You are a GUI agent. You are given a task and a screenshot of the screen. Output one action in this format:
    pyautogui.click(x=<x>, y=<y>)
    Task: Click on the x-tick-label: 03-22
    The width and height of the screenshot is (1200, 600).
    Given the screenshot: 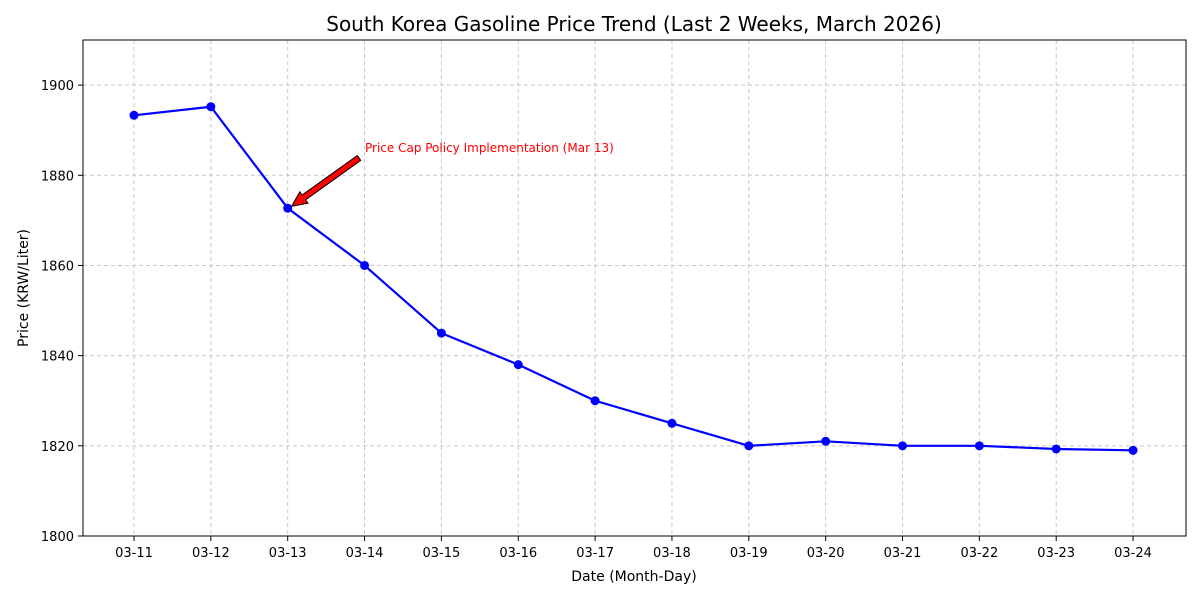 What is the action you would take?
    pyautogui.click(x=979, y=553)
    